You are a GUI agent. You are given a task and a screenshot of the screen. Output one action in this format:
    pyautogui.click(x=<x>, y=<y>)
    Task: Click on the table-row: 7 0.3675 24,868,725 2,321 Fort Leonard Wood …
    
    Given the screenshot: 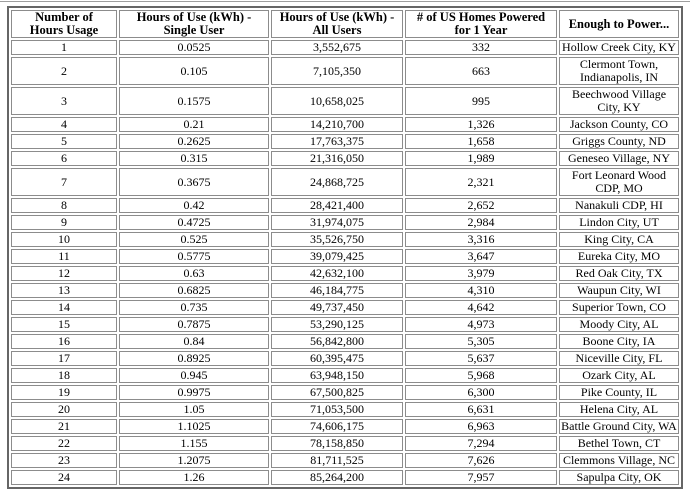 What is the action you would take?
    pyautogui.click(x=345, y=182)
    